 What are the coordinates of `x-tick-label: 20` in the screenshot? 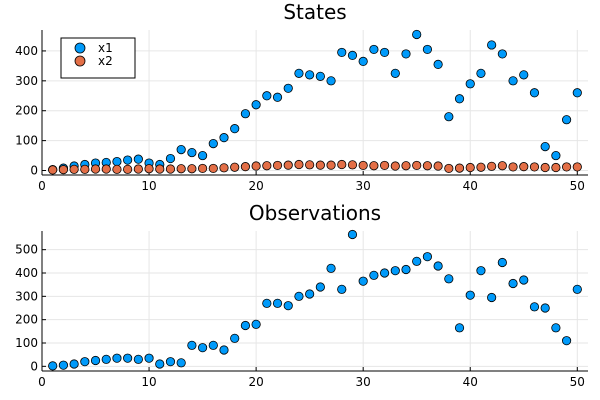 It's located at (255, 382).